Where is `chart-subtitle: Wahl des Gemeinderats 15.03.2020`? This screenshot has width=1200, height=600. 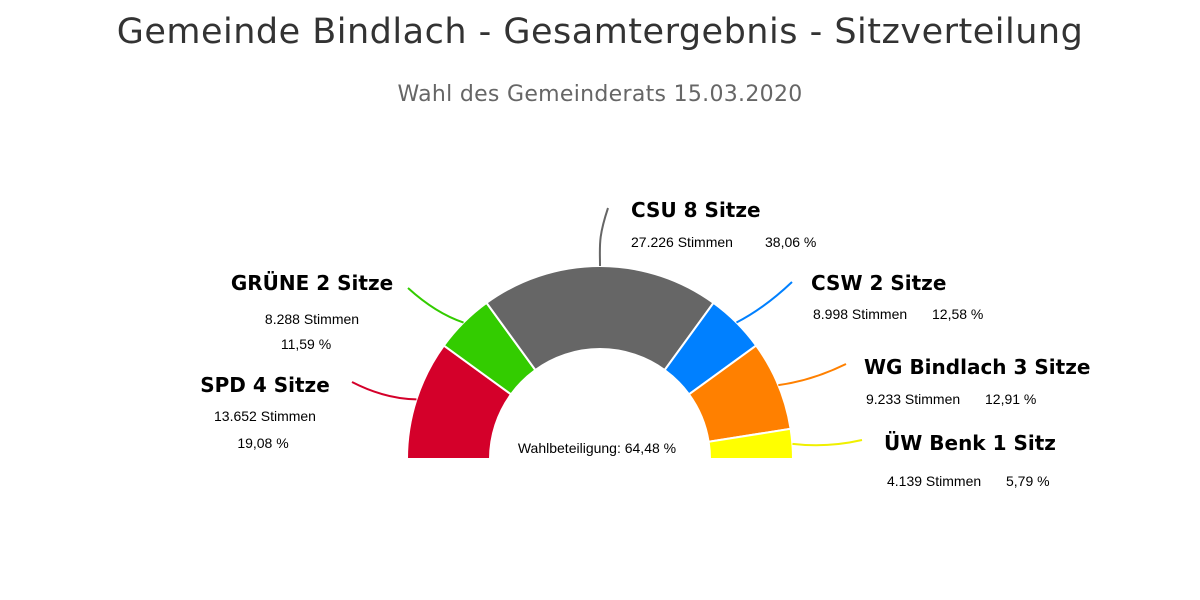 chart-subtitle: Wahl des Gemeinderats 15.03.2020 is located at coordinates (600, 94).